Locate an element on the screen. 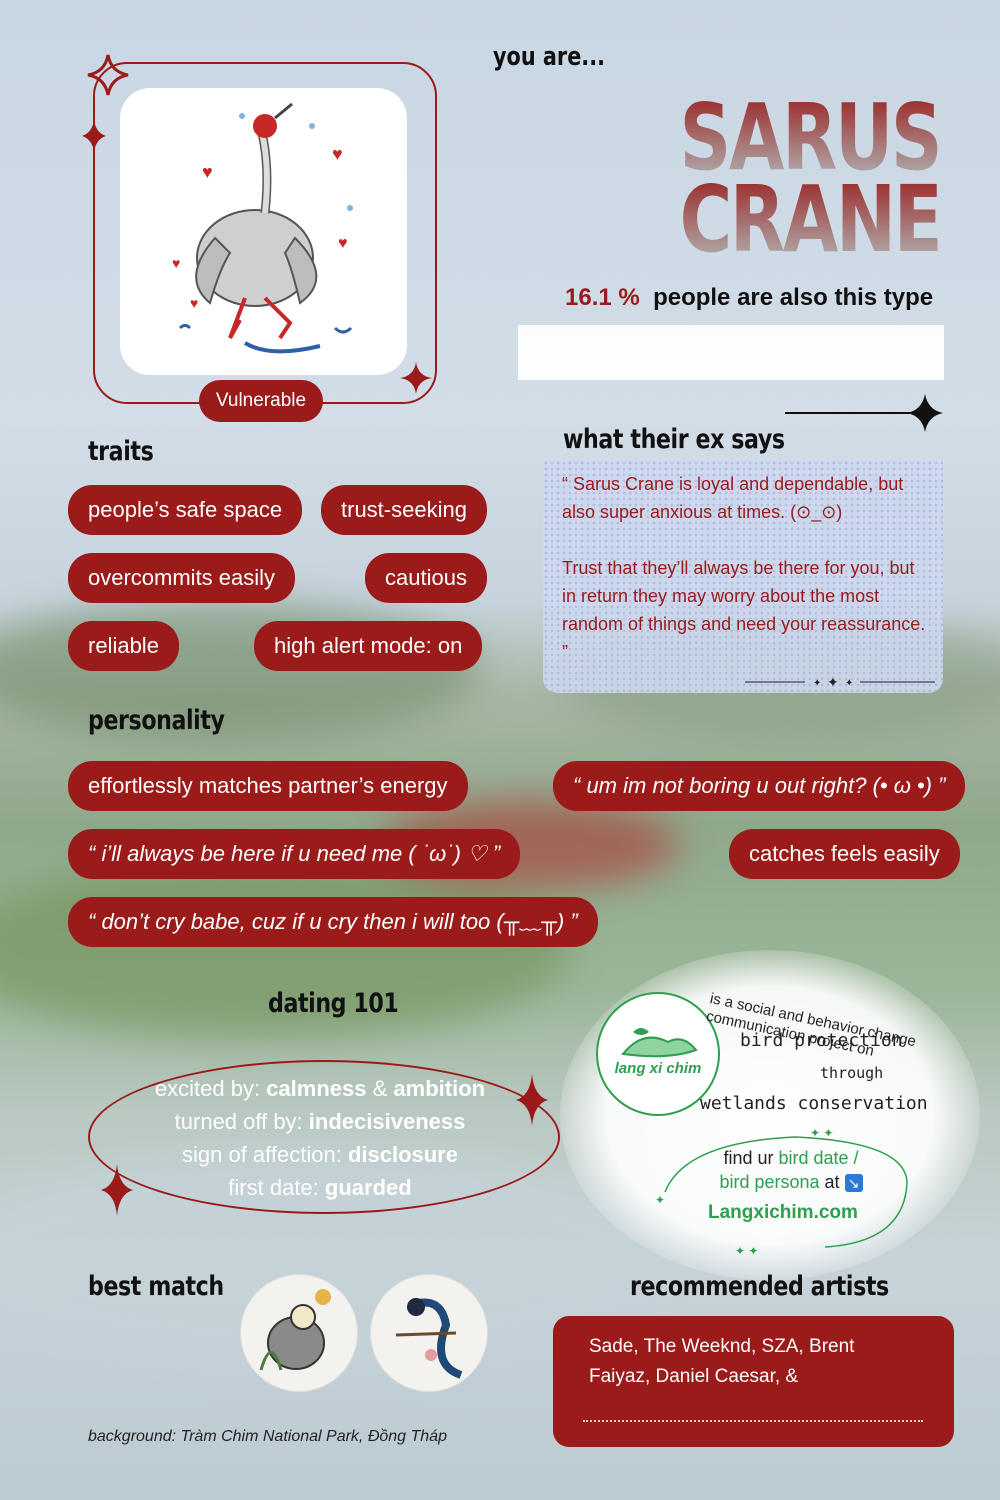 Image resolution: width=1000 pixels, height=1500 pixels. find-text: find ur bird date / bird persona at ↘ is located at coordinates (791, 1170).